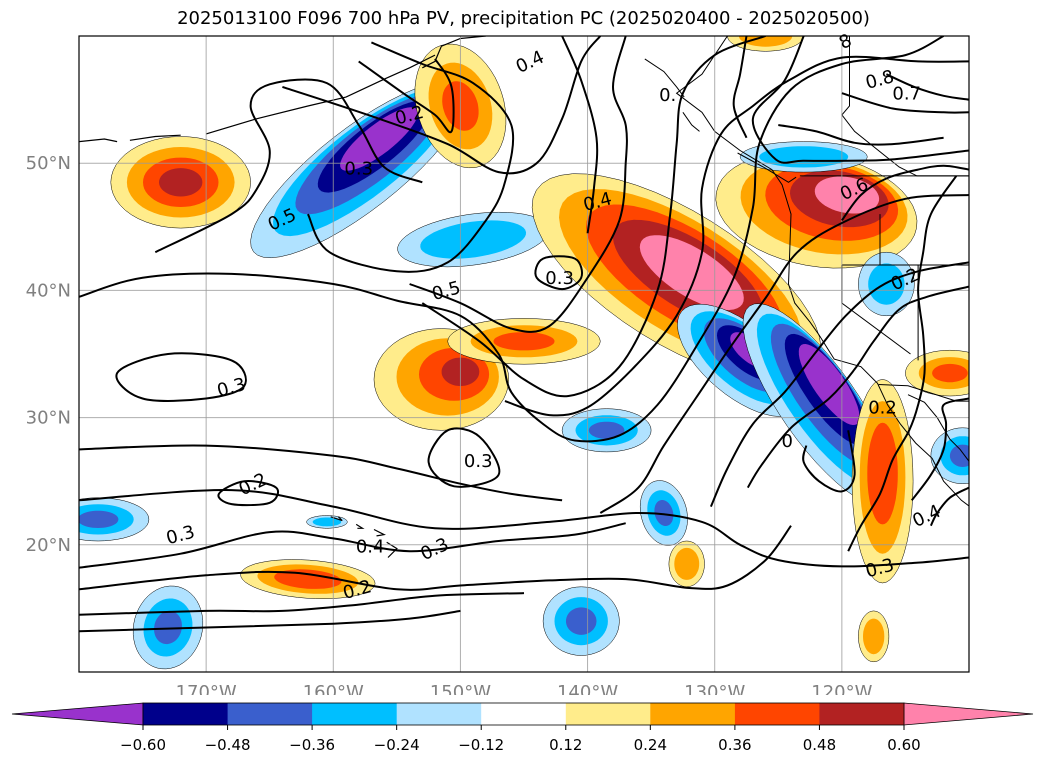 This screenshot has width=1047, height=765. What do you see at coordinates (686, 564) in the screenshot?
I see `fill-pacific-pos-small` at bounding box center [686, 564].